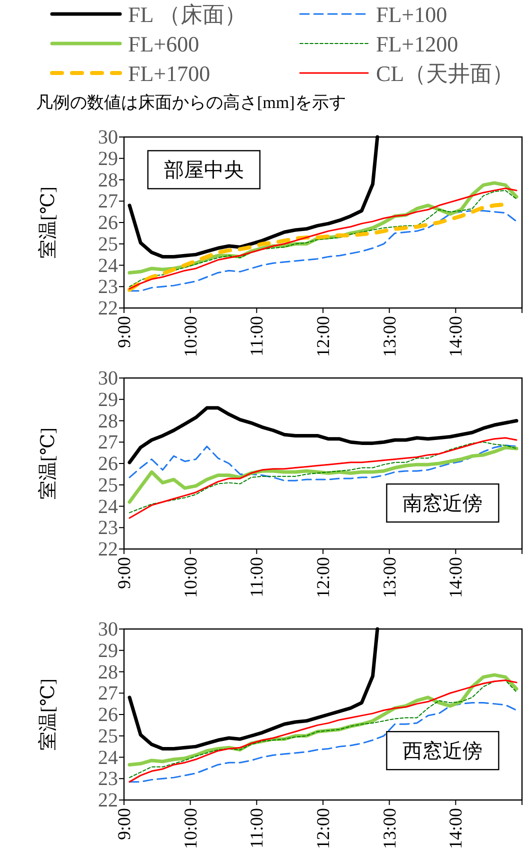  Describe the element at coordinates (187, 14) in the screenshot. I see `legend-label: FL （床面）` at that location.